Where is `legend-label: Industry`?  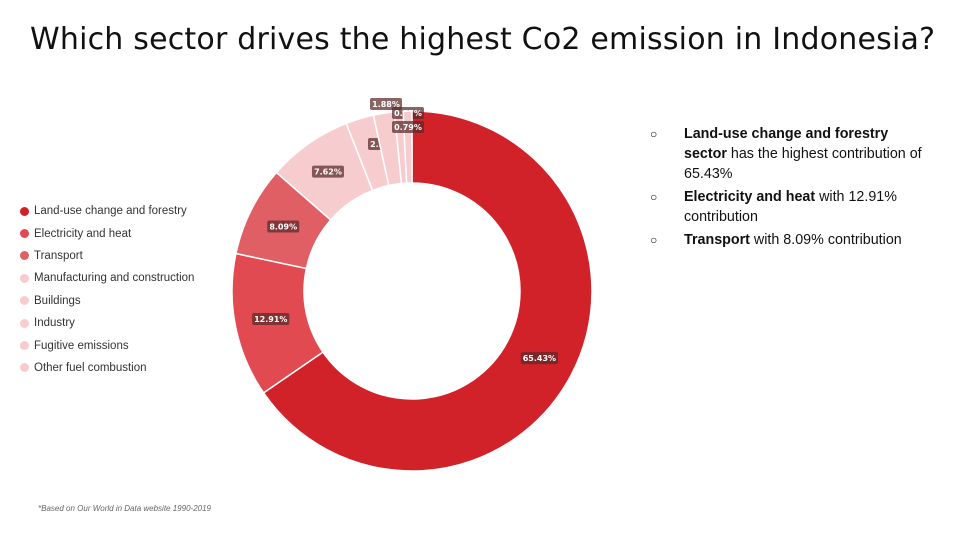 legend-label: Industry is located at coordinates (54, 323).